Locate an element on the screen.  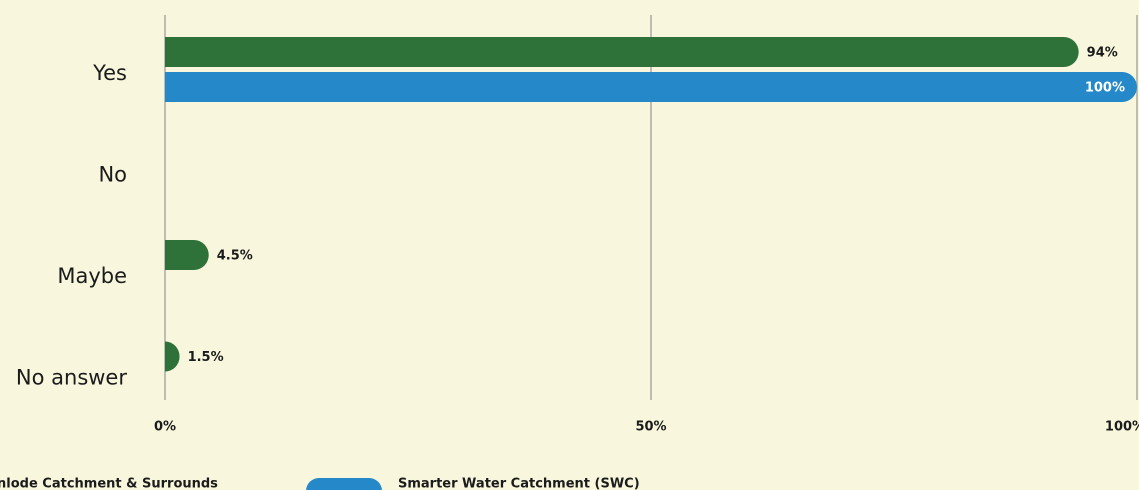
value-label: 100% is located at coordinates (1105, 88).